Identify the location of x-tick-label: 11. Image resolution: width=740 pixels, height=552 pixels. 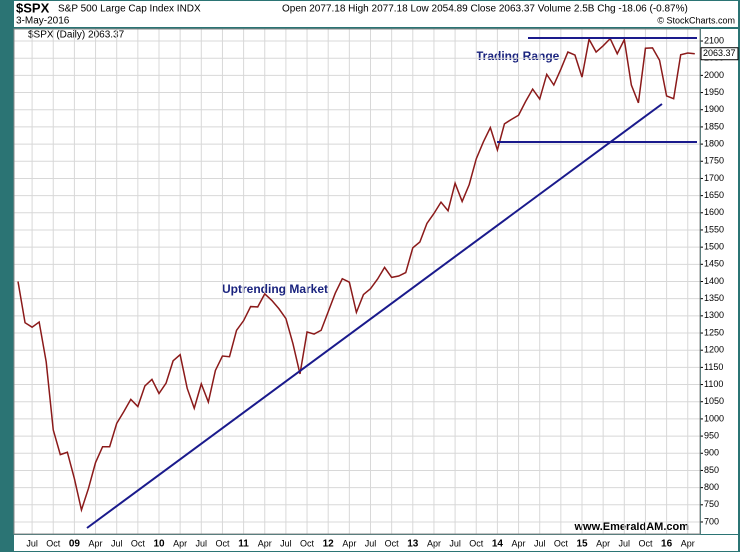
(243, 544).